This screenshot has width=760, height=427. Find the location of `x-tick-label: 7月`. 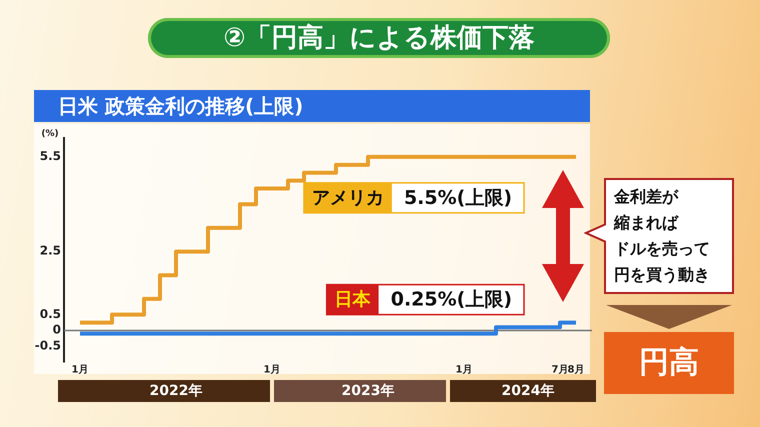

x-tick-label: 7月 is located at coordinates (560, 370).